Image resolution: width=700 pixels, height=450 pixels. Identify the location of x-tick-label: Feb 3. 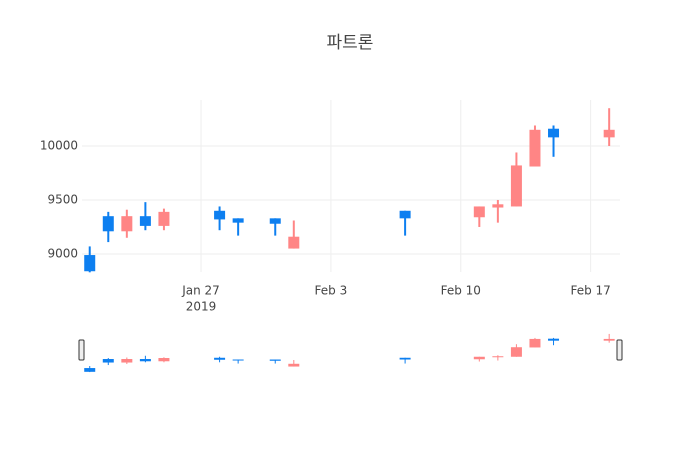
(331, 291).